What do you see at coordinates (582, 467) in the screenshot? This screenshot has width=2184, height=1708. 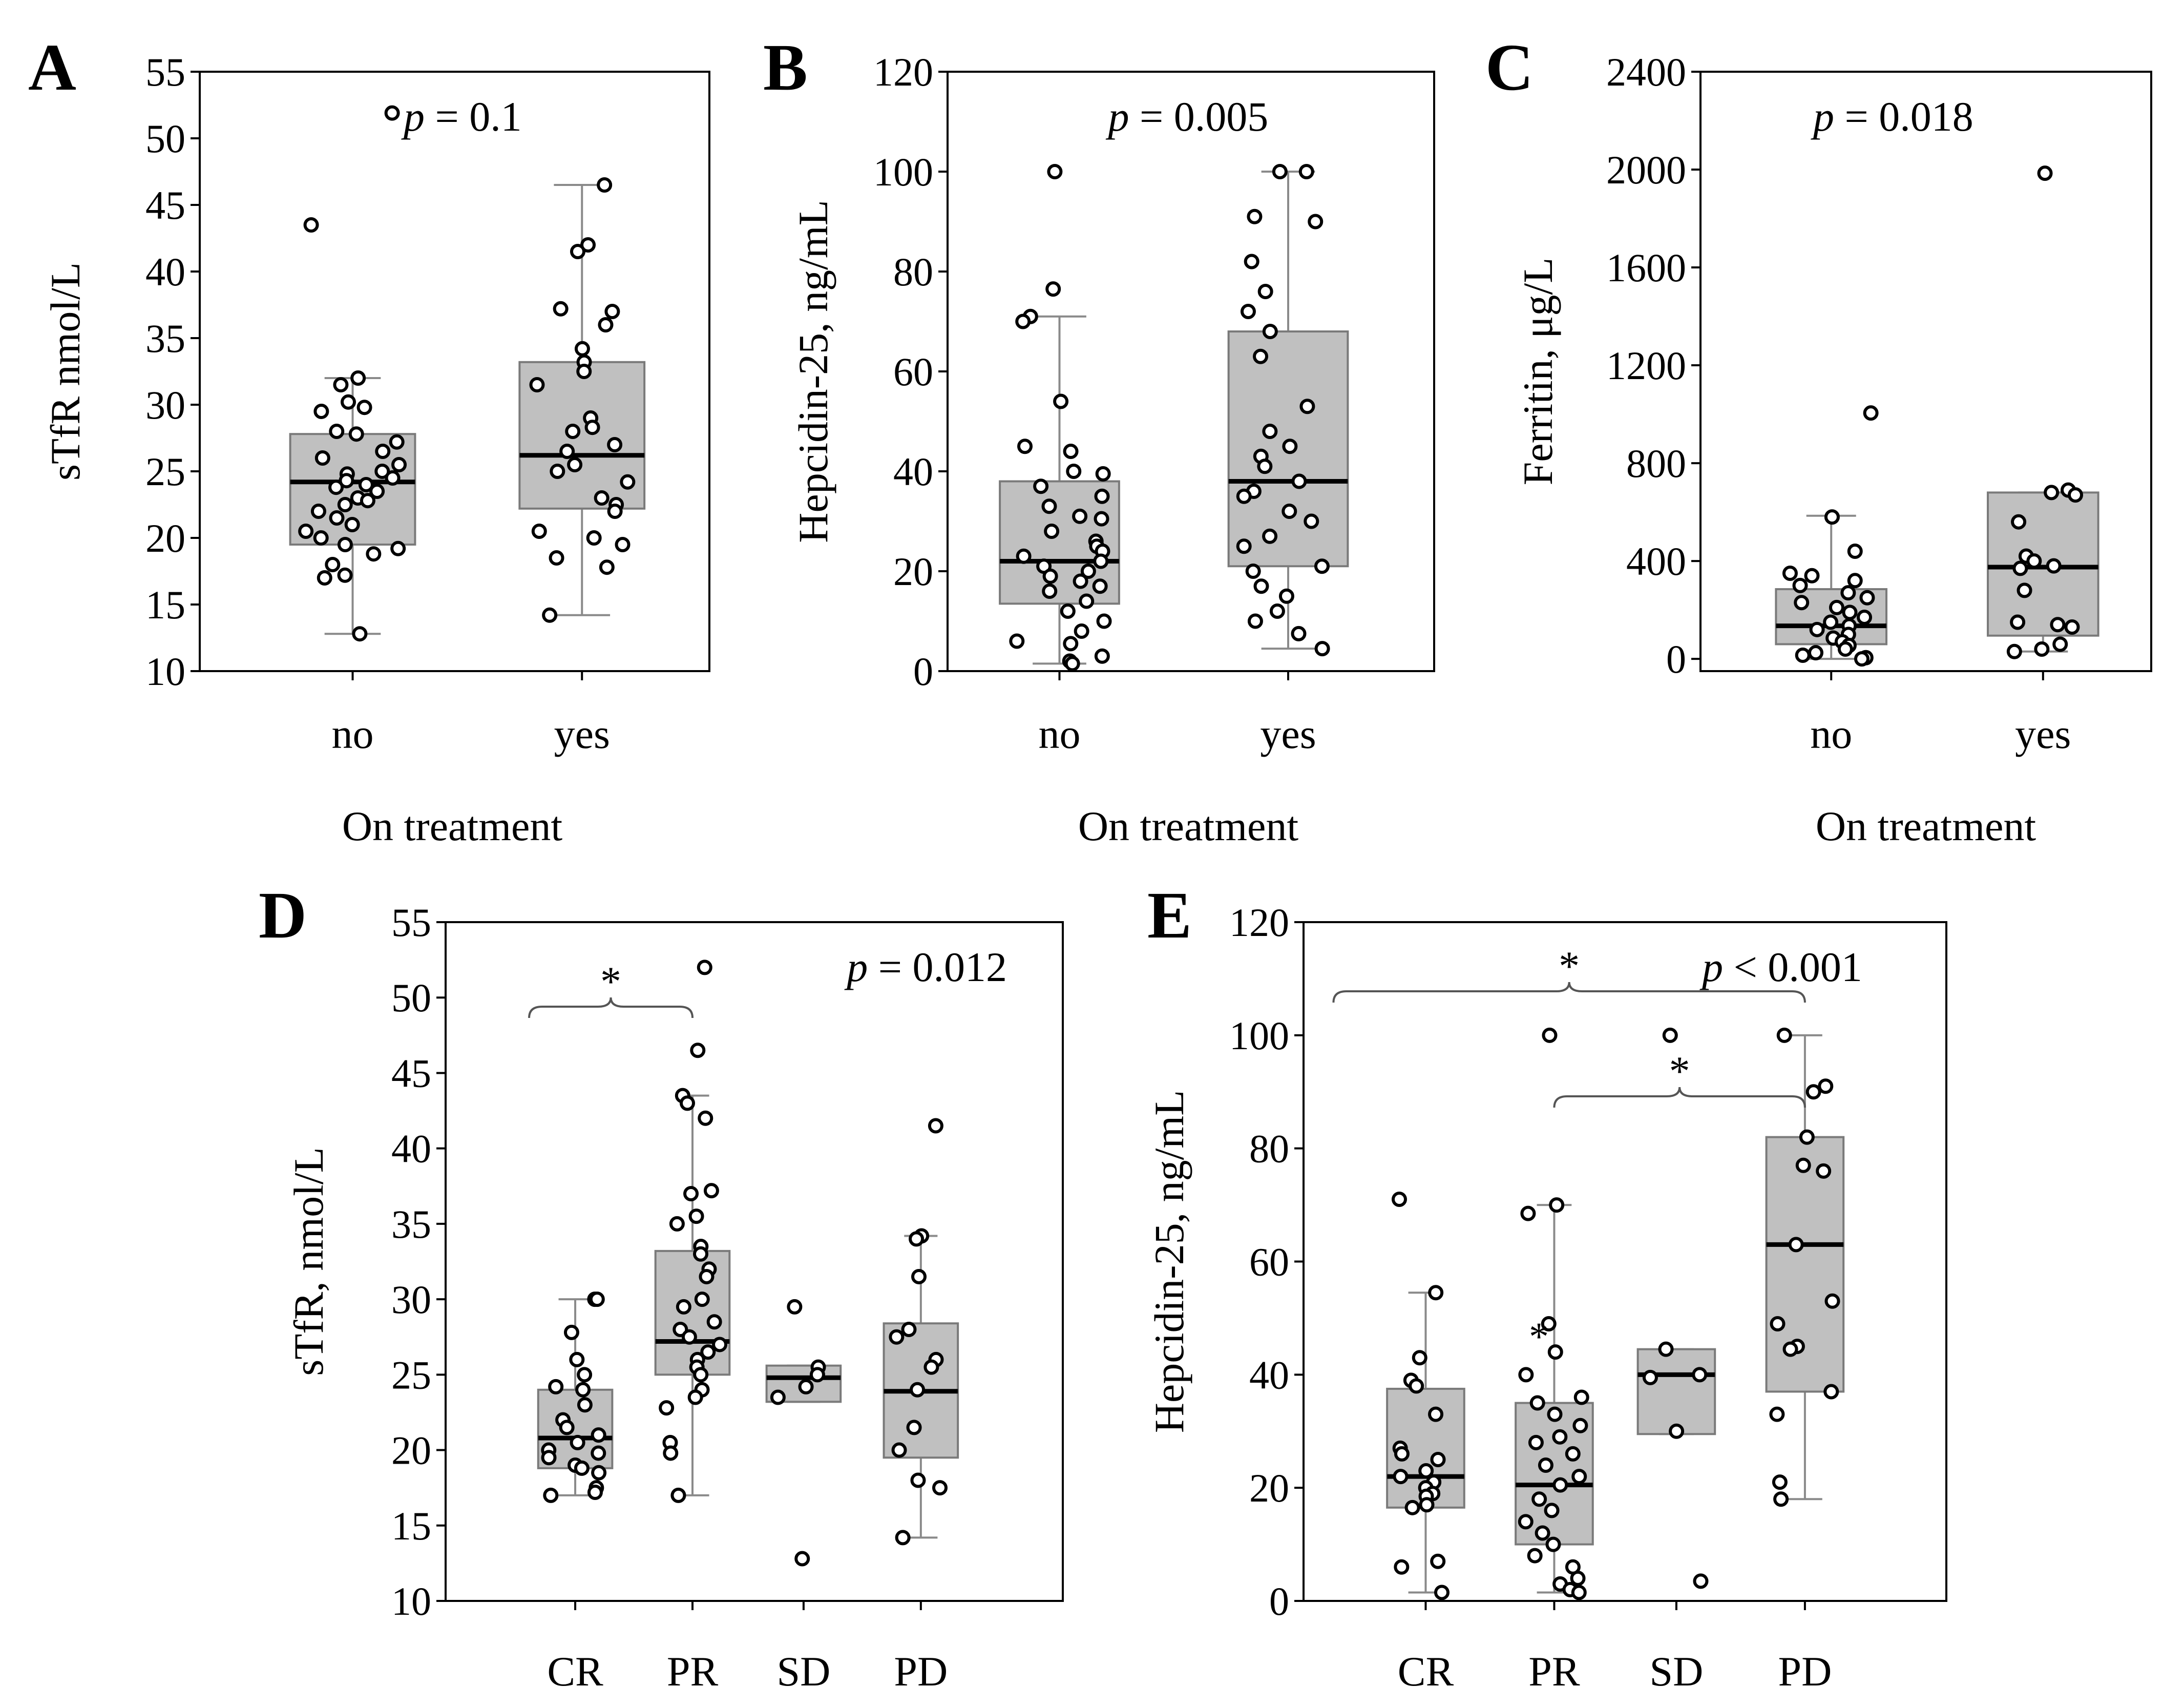 I see `box-yes: yes` at bounding box center [582, 467].